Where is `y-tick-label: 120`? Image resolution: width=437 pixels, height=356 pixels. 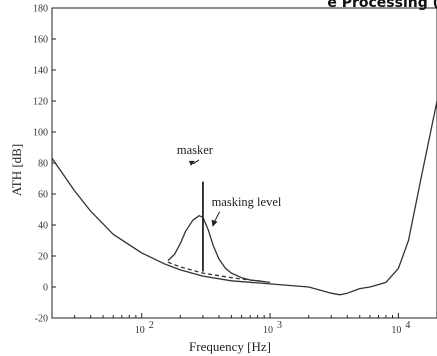 y-tick-label: 120 is located at coordinates (40, 102).